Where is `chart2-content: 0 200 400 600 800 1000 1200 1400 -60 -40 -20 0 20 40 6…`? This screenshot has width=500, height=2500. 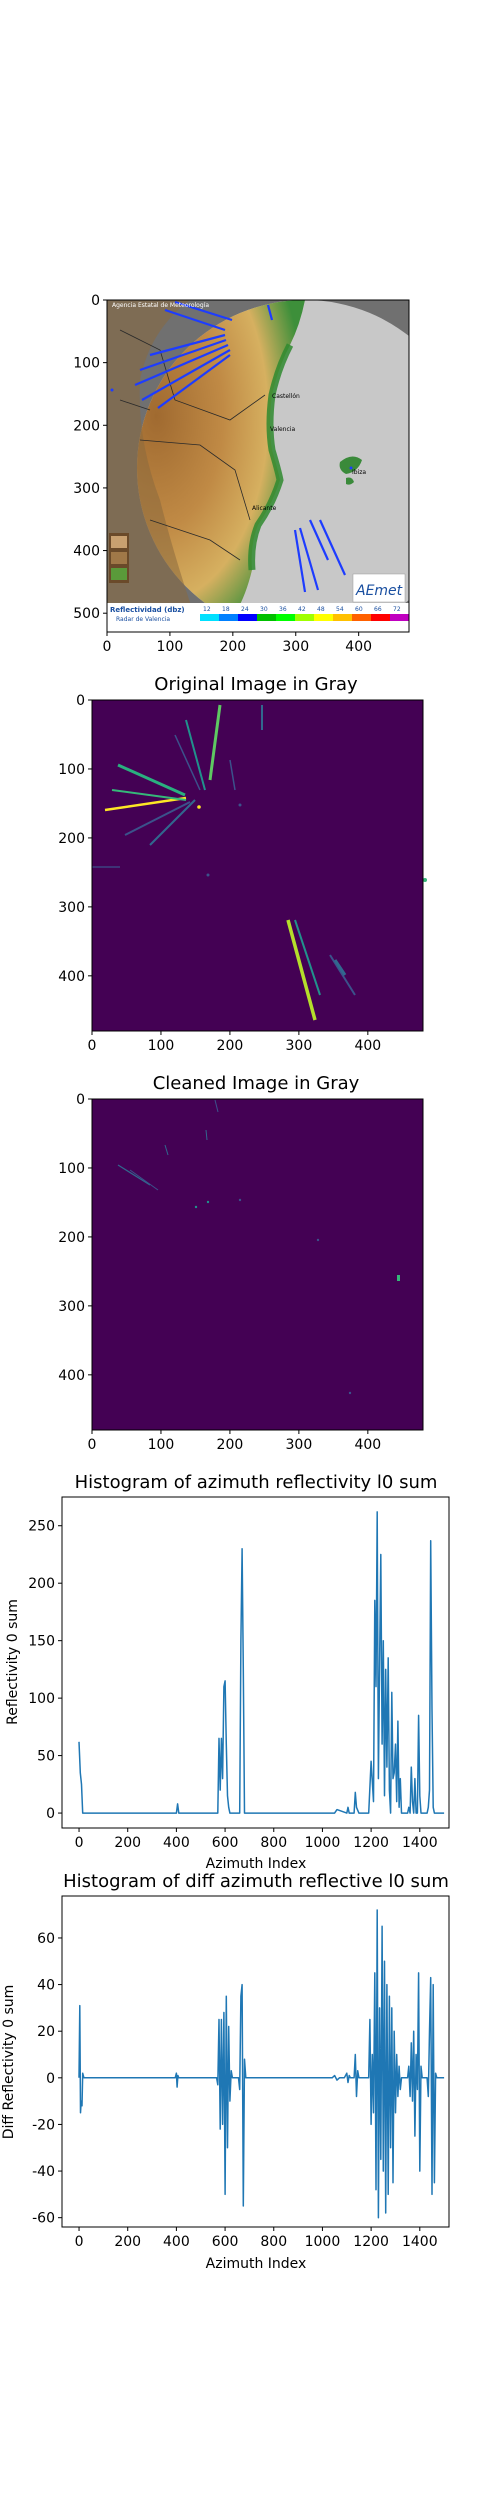
chart2-content: 0 200 400 600 800 1000 1200 1400 -60 -40 -20 0 20 40 6… is located at coordinates (238, 2079).